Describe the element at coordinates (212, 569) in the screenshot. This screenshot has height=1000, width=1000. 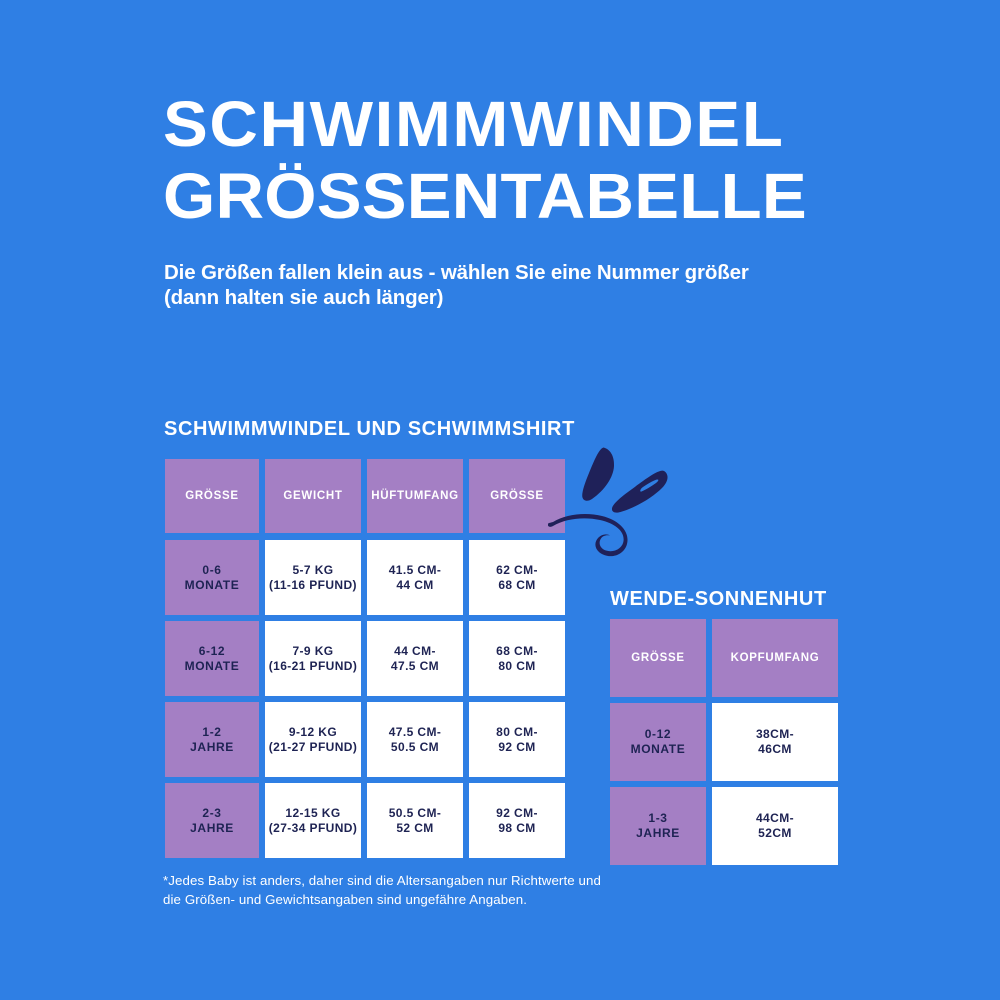
I see `cell-line: 0-6` at that location.